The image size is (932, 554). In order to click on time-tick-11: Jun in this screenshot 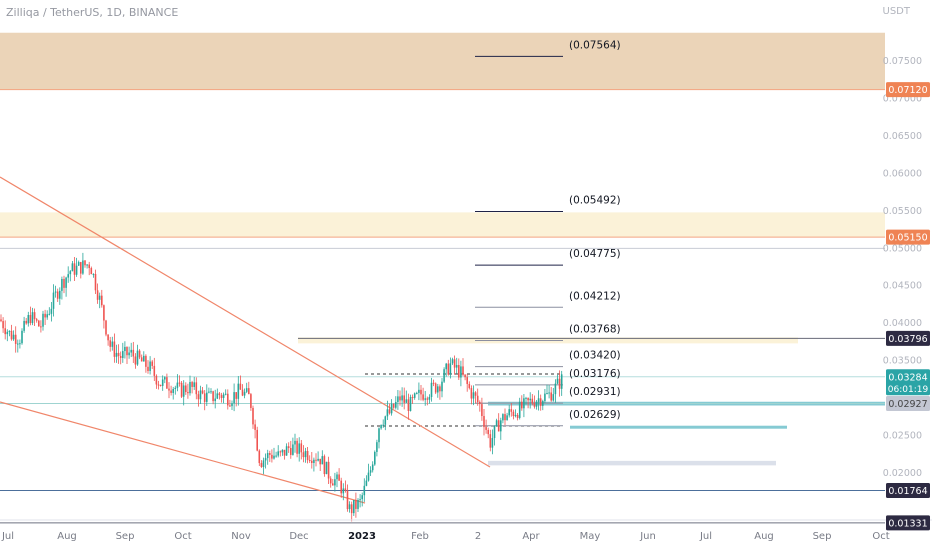, I will do `click(647, 536)`.